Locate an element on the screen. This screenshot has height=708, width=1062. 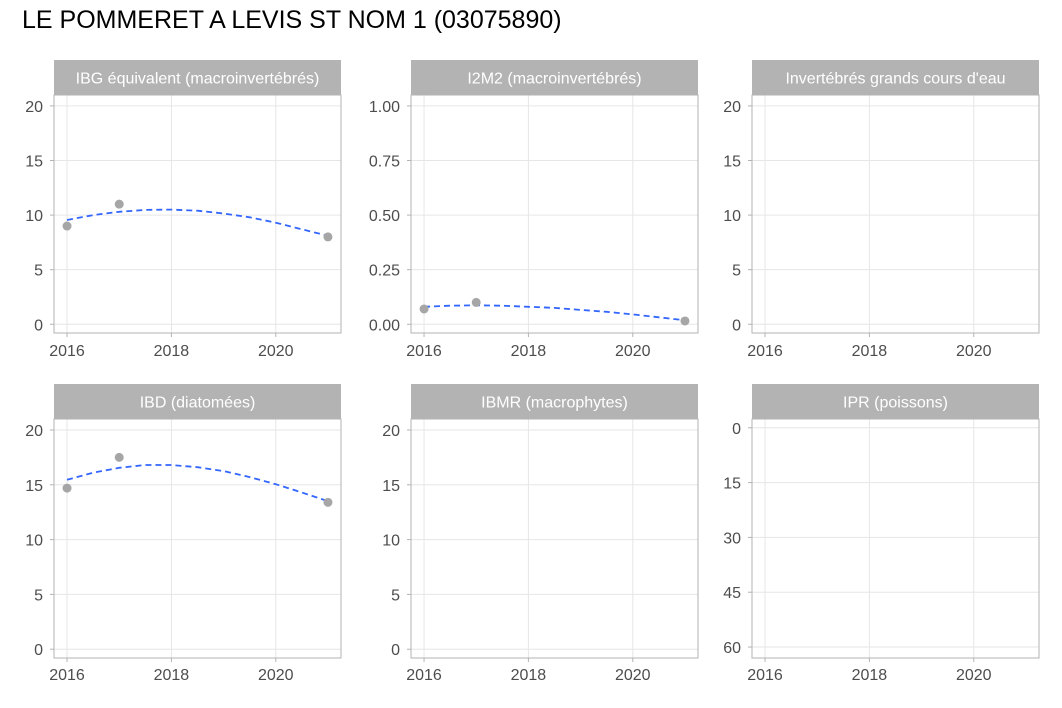
panel-1-ytick-label-3: 15 is located at coordinates (34, 162).